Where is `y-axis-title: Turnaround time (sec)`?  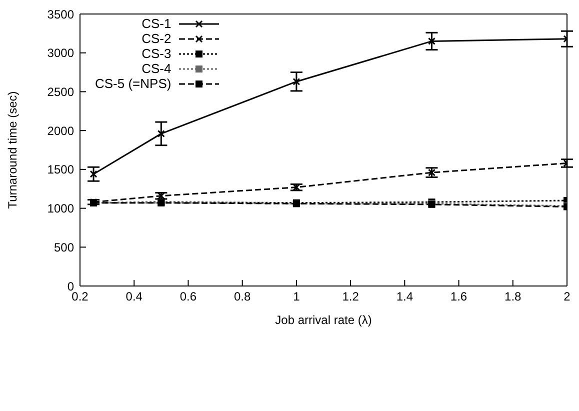
y-axis-title: Turnaround time (sec) is located at coordinates (12, 150).